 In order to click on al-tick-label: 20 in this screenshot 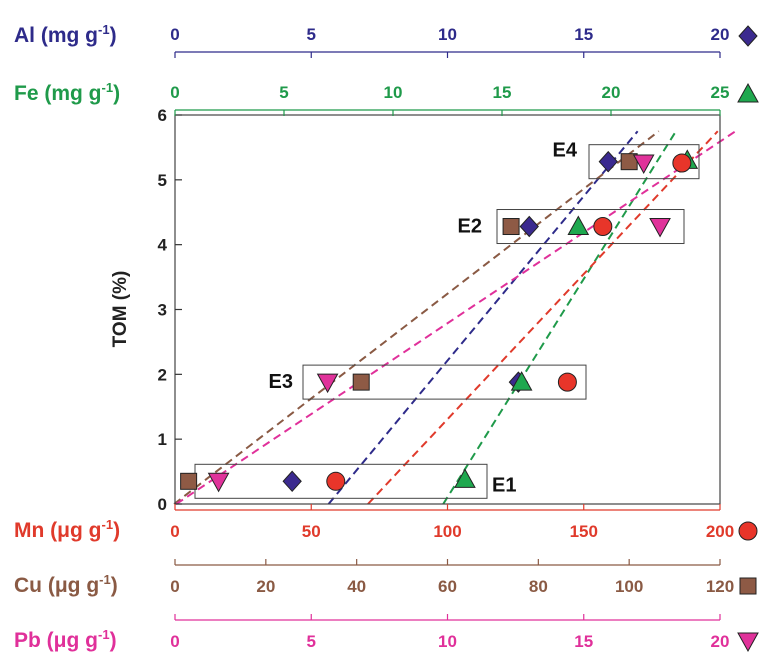, I will do `click(720, 34)`.